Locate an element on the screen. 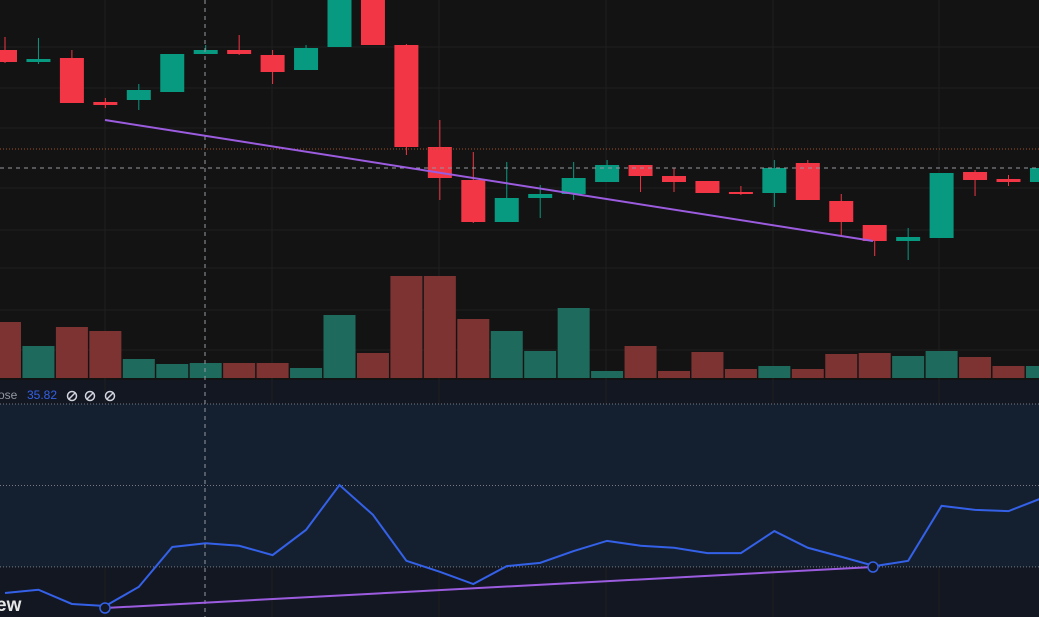 This screenshot has width=1039, height=617. indicator-value: 35.82 is located at coordinates (42, 395).